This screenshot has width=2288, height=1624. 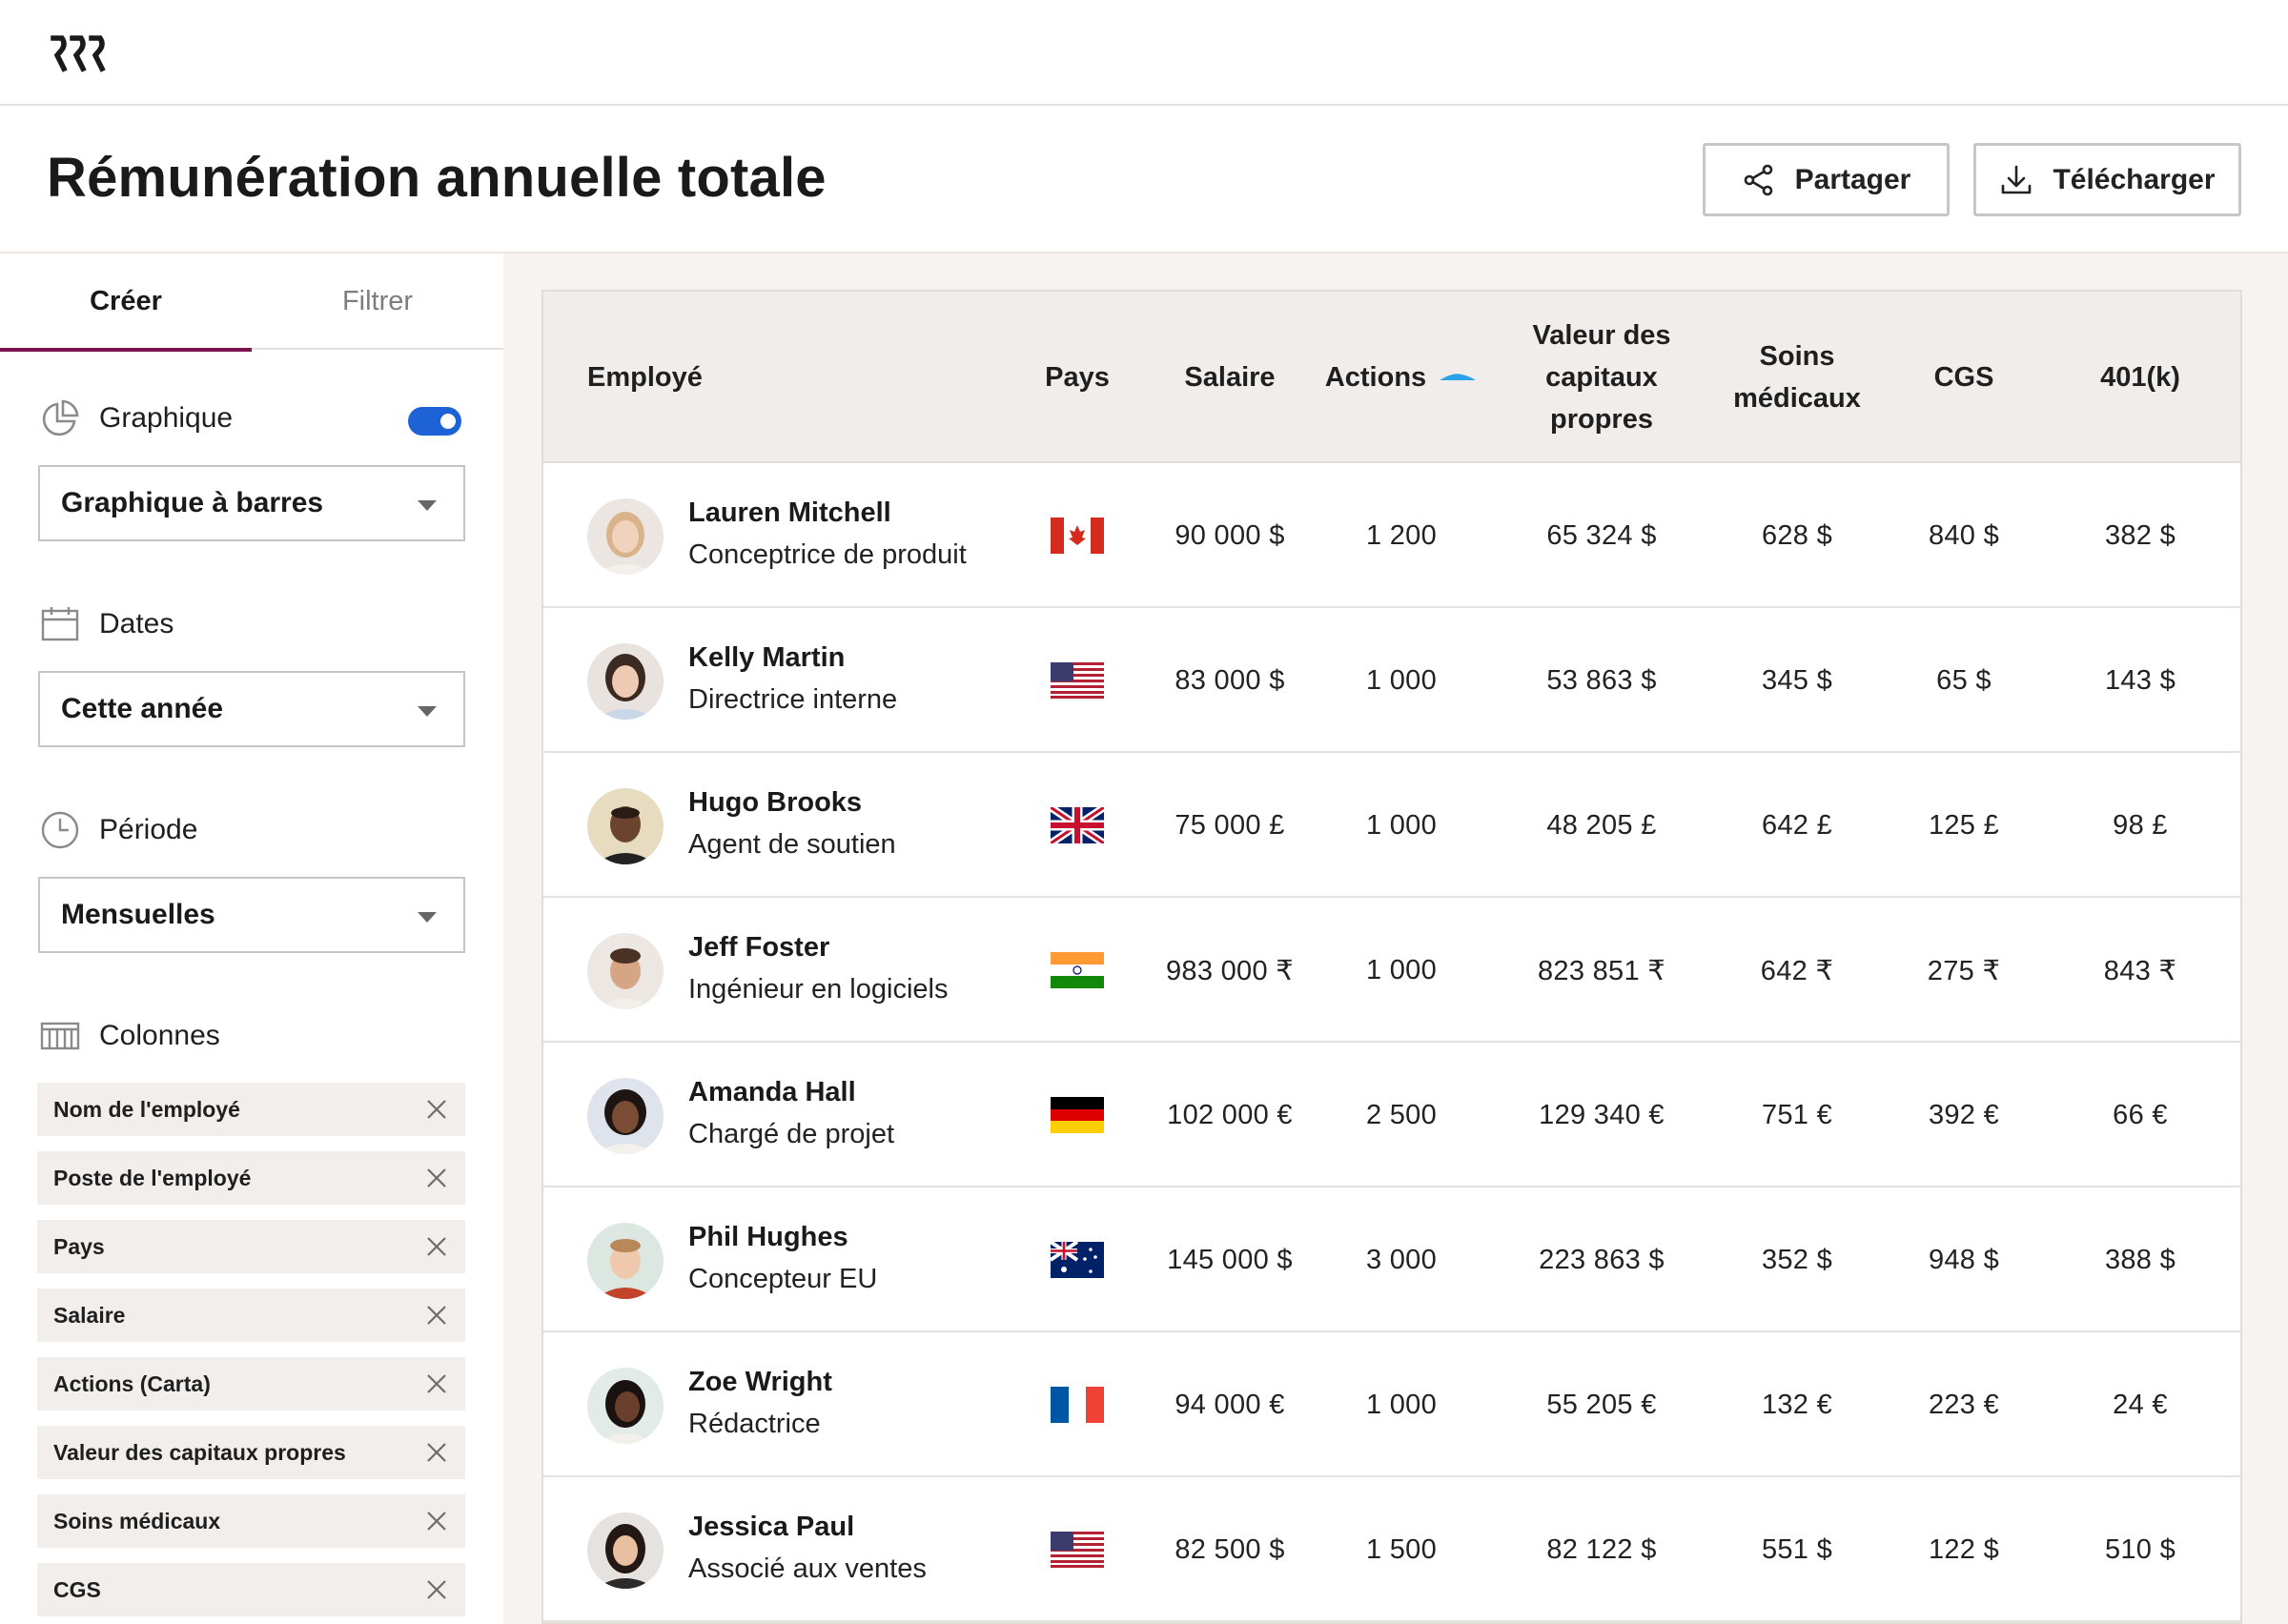 What do you see at coordinates (2140, 970) in the screenshot?
I see `401k-cell: 843 ₹` at bounding box center [2140, 970].